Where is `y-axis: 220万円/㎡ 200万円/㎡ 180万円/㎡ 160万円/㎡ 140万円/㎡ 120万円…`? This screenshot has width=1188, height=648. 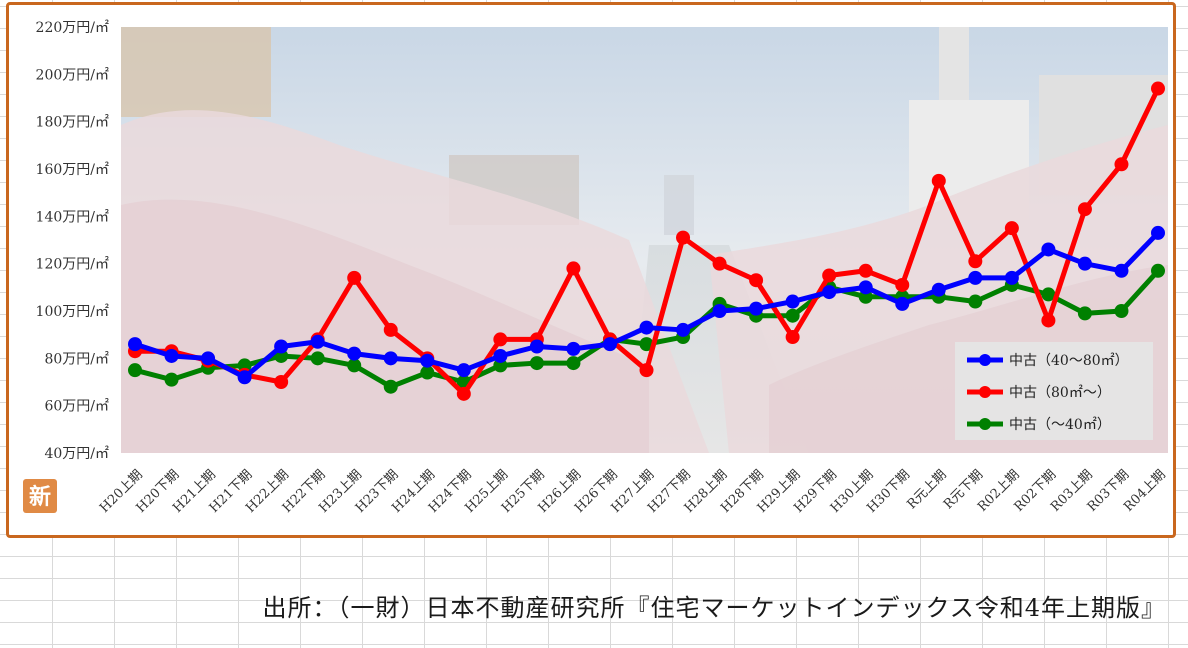
y-axis: 220万円/㎡ 200万円/㎡ 180万円/㎡ 160万円/㎡ 140万円/㎡ 120万円… is located at coordinates (72, 241).